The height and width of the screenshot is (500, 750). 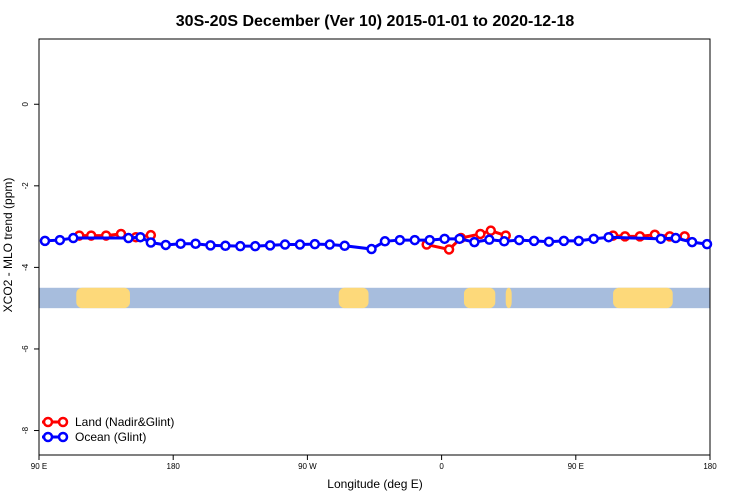 What do you see at coordinates (25, 186) in the screenshot?
I see `y-tick-label: -2` at bounding box center [25, 186].